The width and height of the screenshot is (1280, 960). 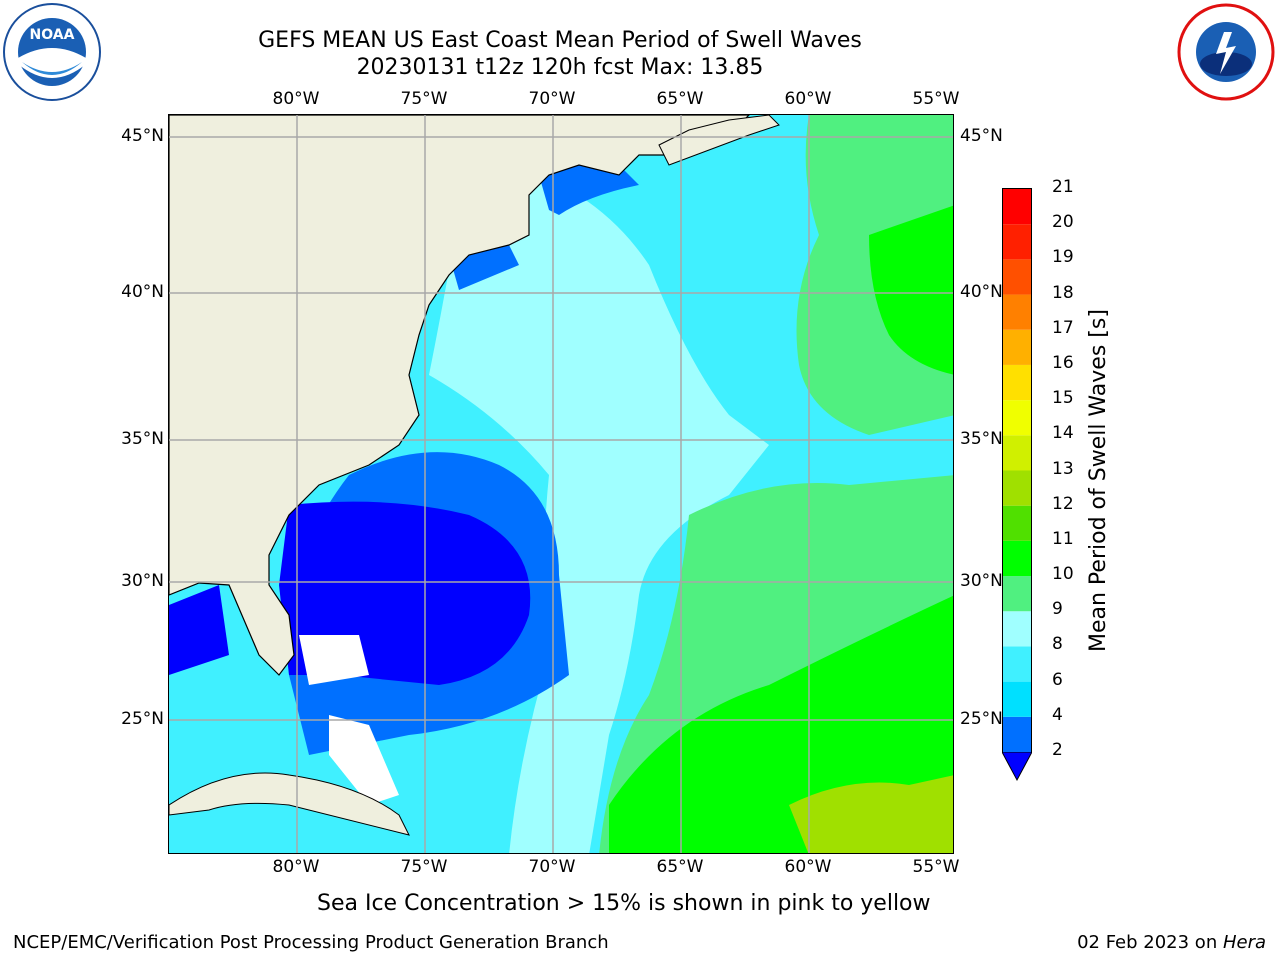 I want to click on swell-zone-10-11s-north, so click(x=911, y=290).